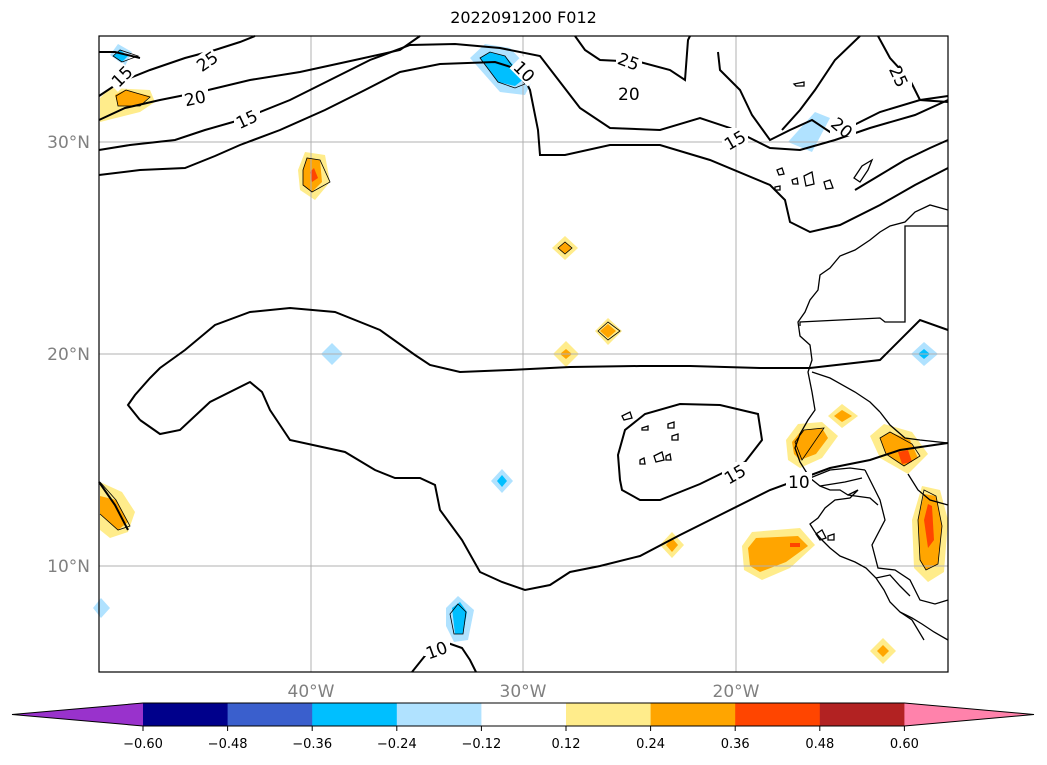 The image size is (1047, 765). What do you see at coordinates (904, 744) in the screenshot?
I see `colorbar-tick-label: 0.60` at bounding box center [904, 744].